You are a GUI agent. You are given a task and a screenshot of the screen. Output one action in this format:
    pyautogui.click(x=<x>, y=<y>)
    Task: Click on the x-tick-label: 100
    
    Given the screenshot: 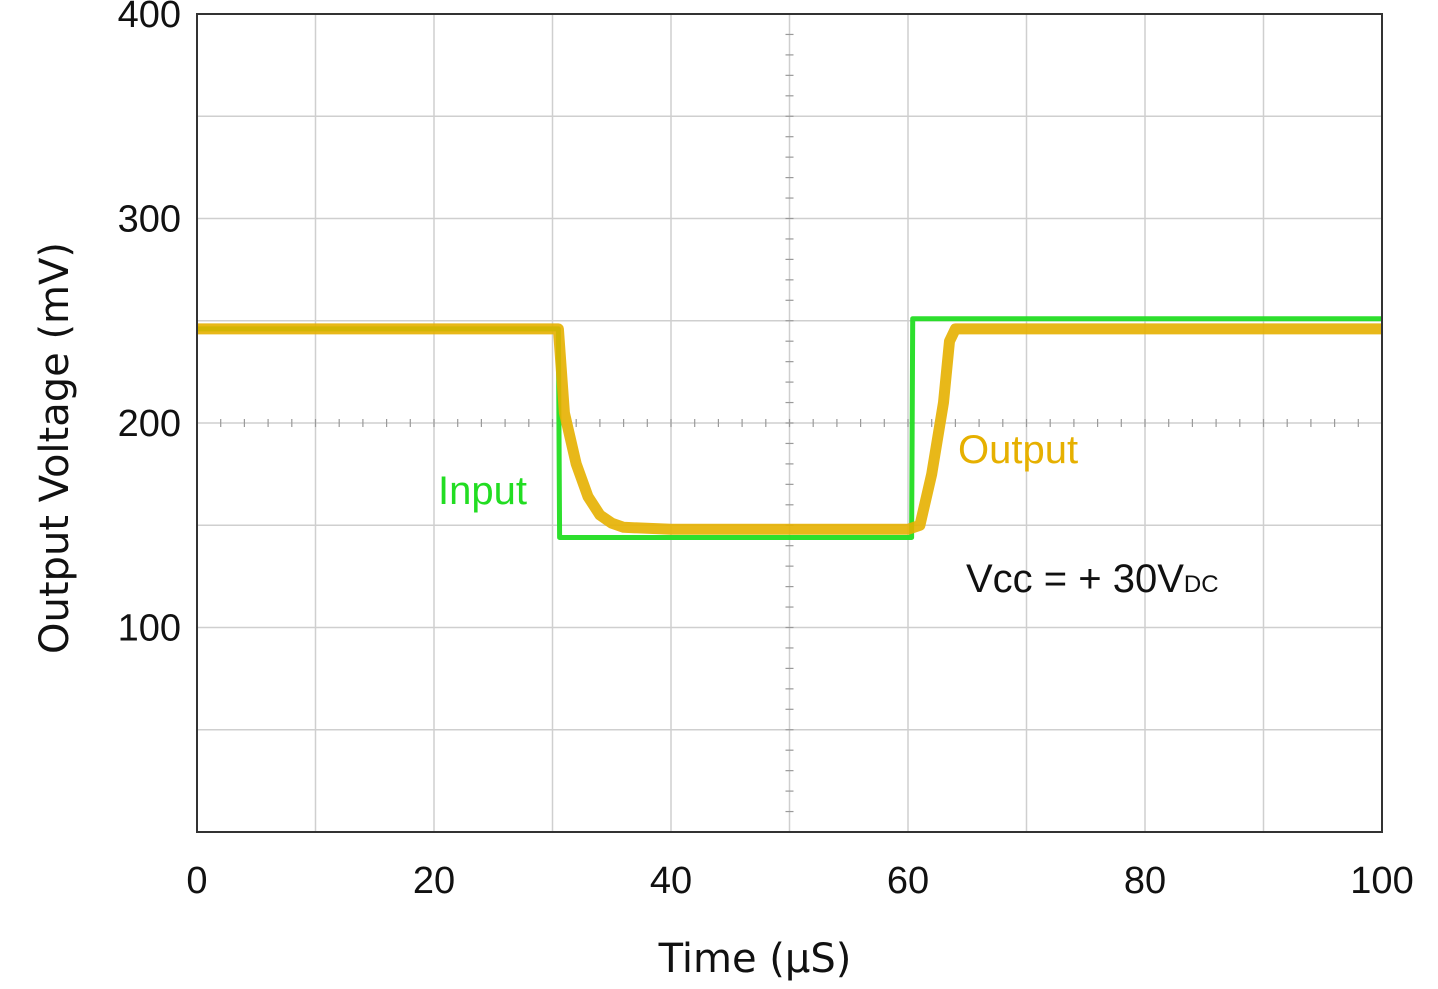 What is the action you would take?
    pyautogui.click(x=1381, y=881)
    